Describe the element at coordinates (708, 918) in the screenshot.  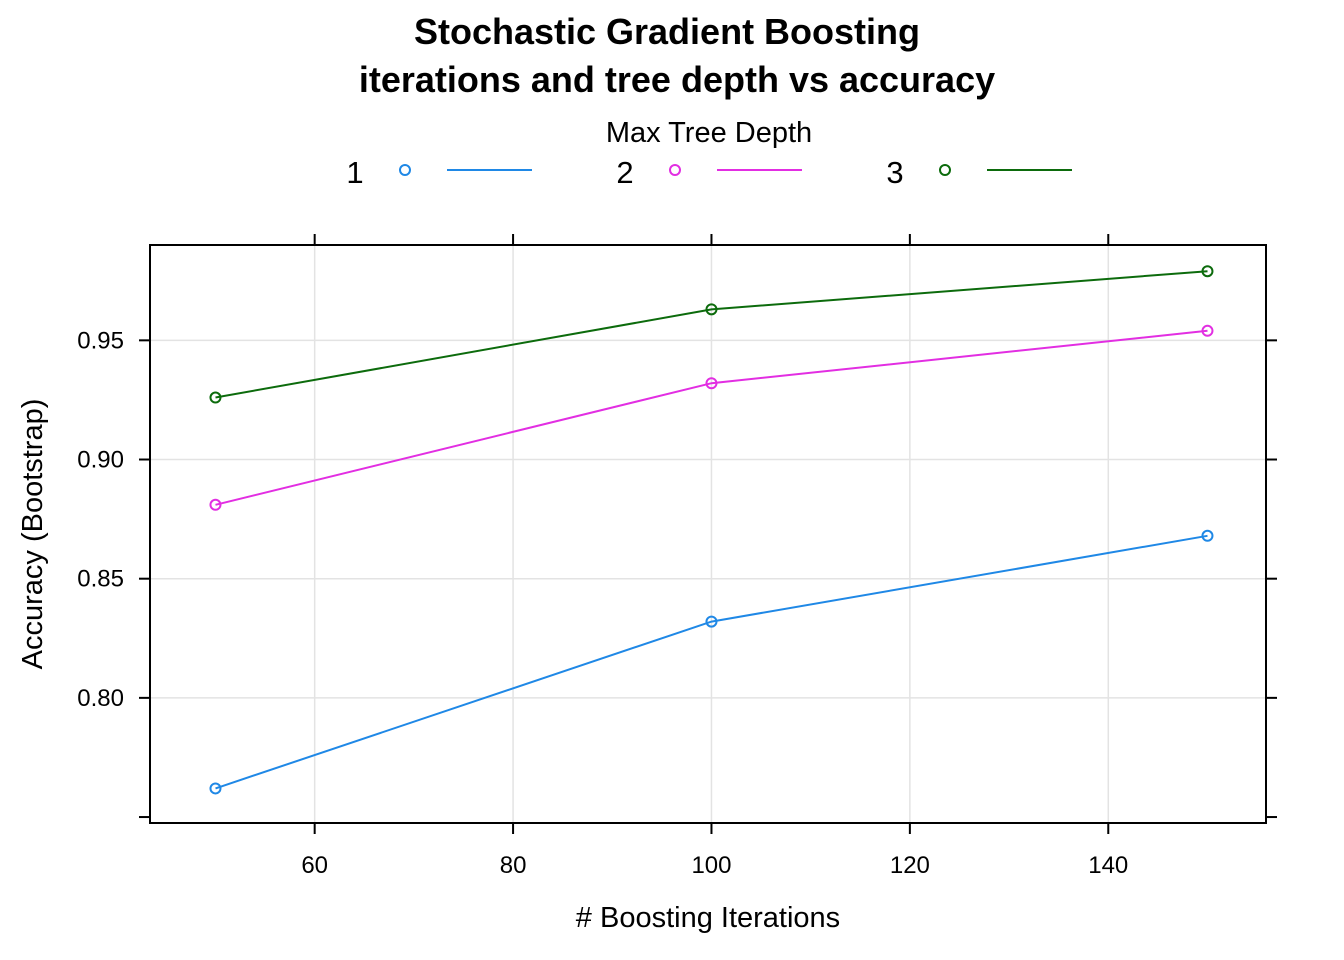
I see `x-axis-label: # Boosting Iterations` at that location.